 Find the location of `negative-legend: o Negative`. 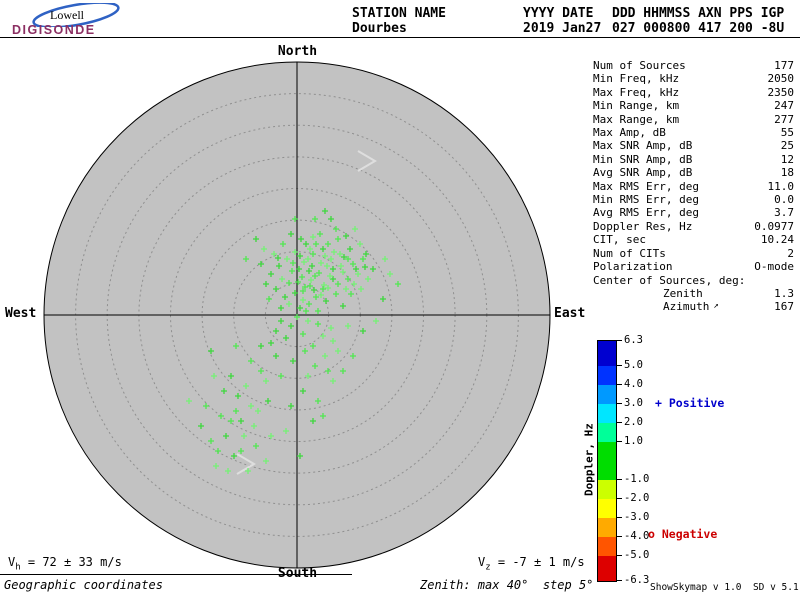

negative-legend: o Negative is located at coordinates (682, 534).